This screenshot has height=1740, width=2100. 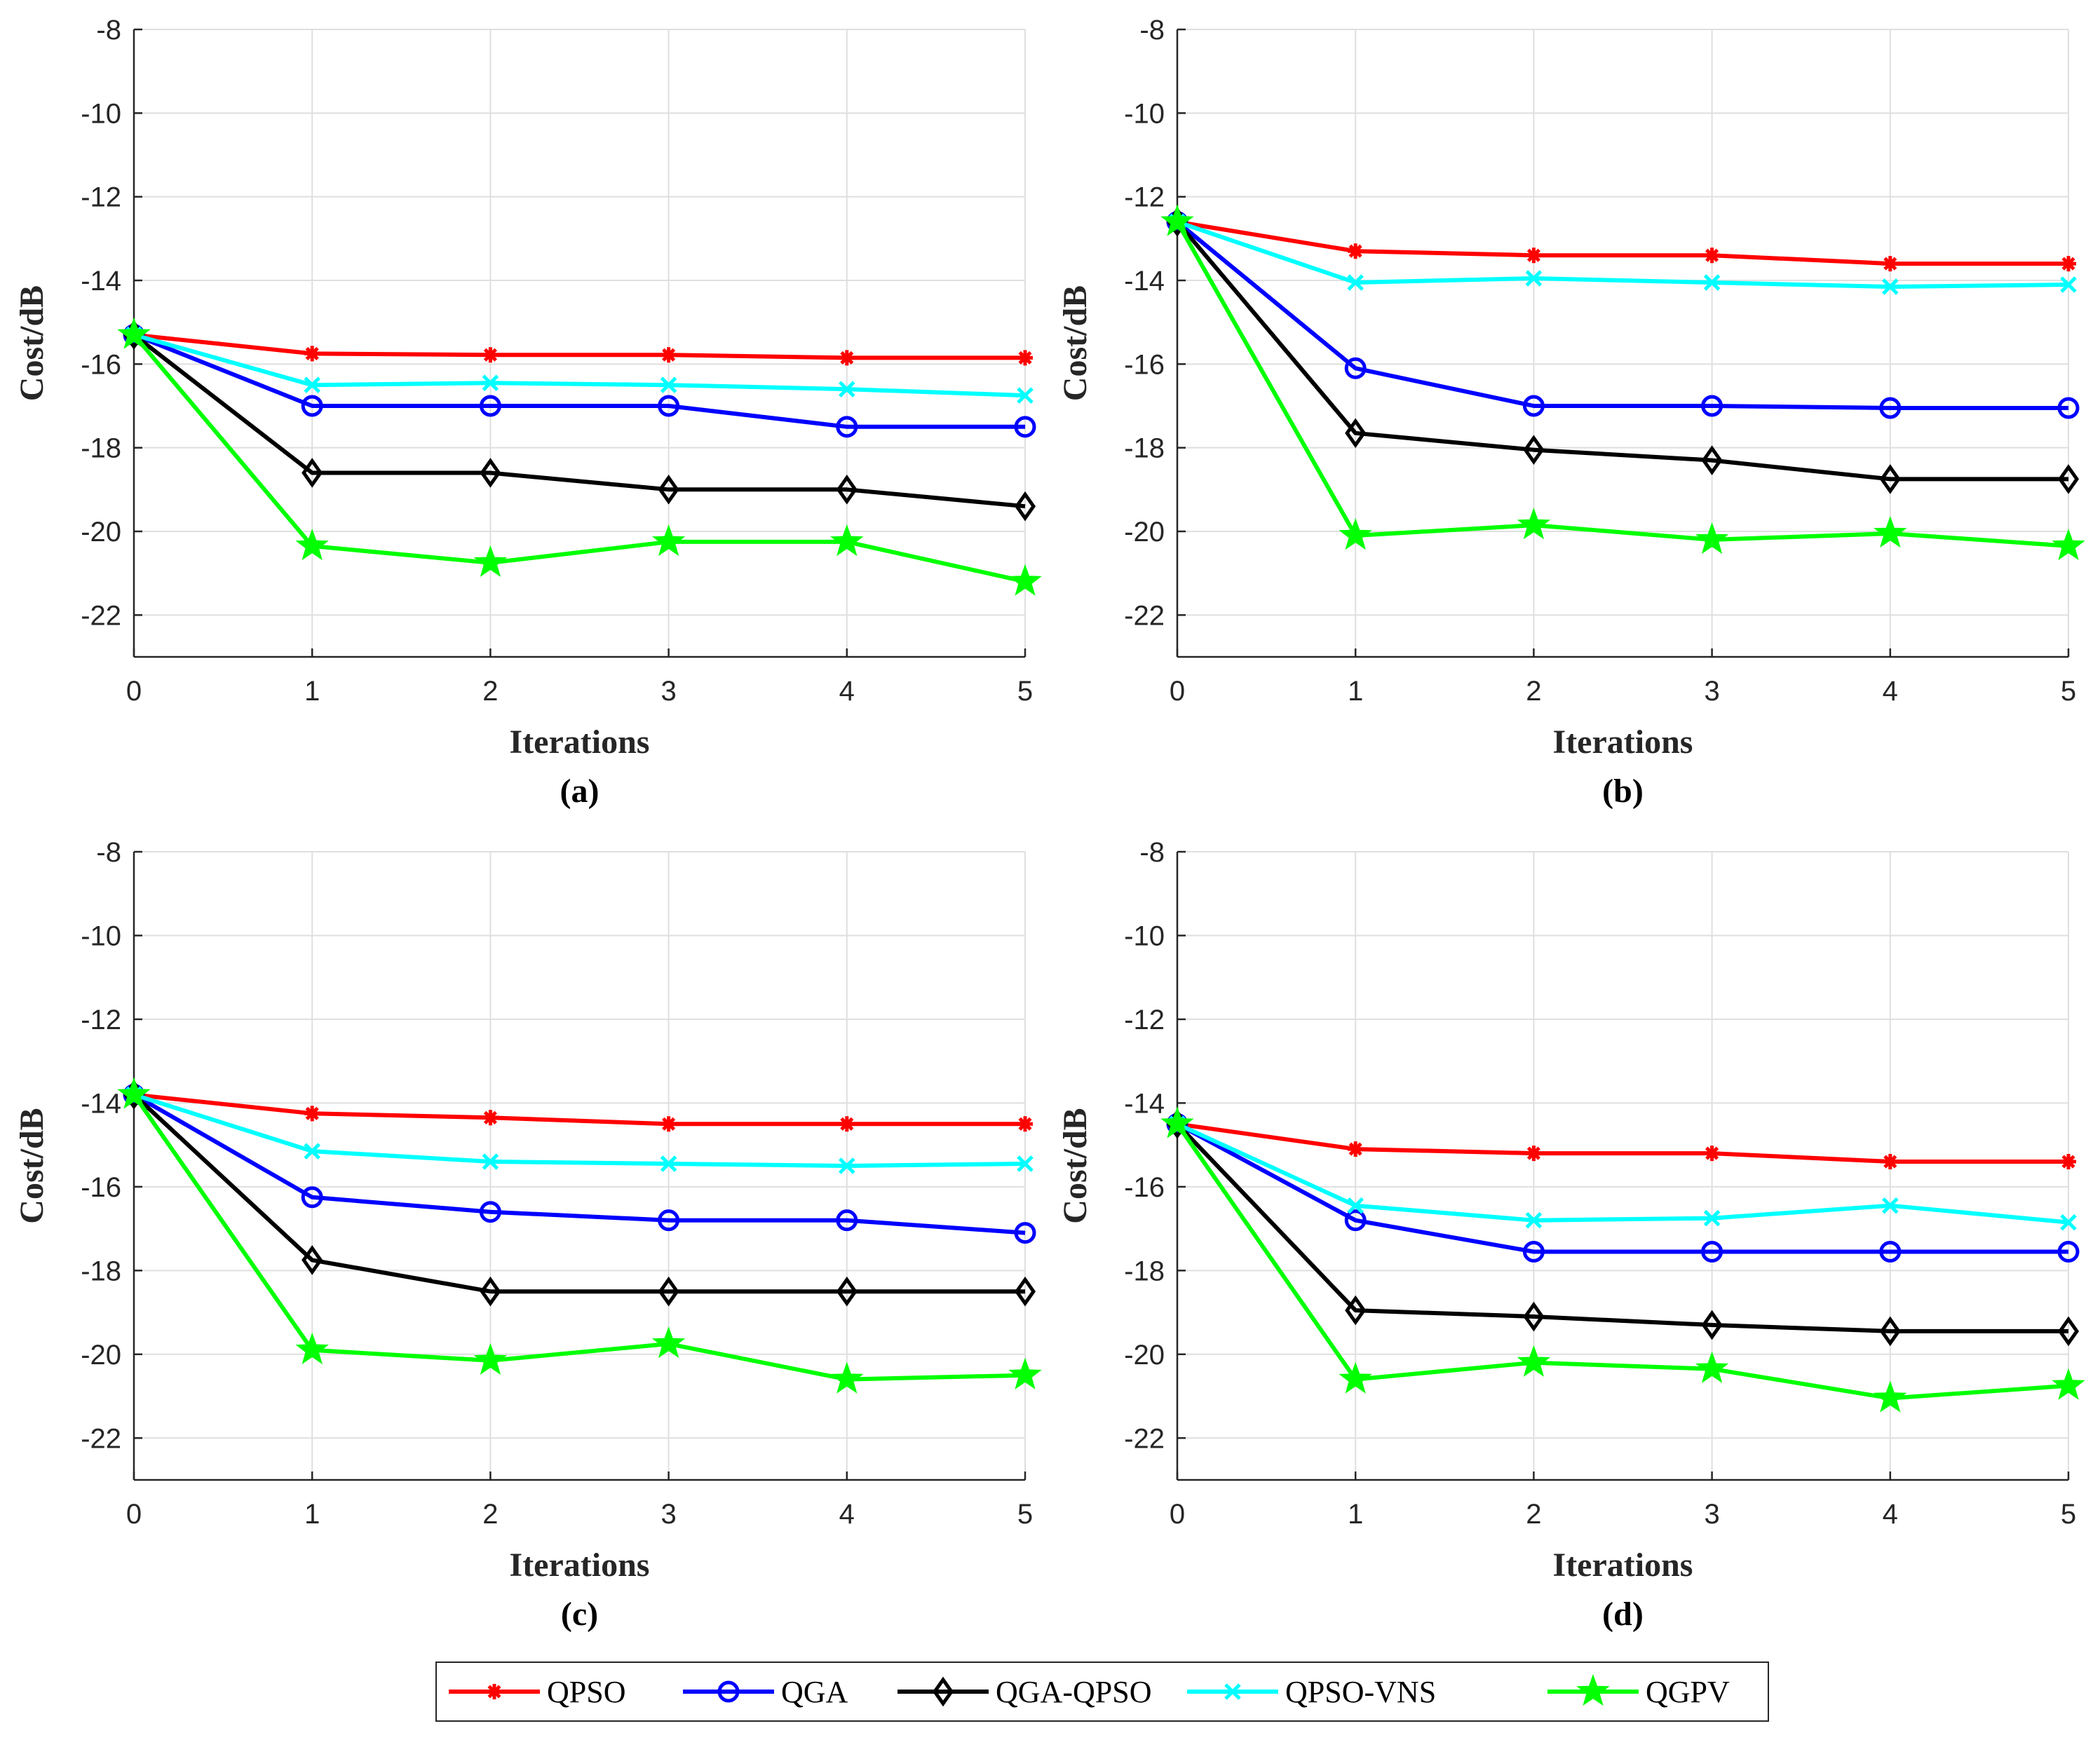 What do you see at coordinates (579, 791) in the screenshot?
I see `panel-caption: (a)` at bounding box center [579, 791].